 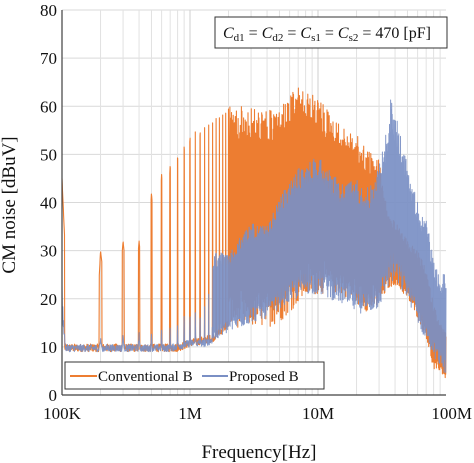 I want to click on y-tick-label: 40, so click(x=48, y=203).